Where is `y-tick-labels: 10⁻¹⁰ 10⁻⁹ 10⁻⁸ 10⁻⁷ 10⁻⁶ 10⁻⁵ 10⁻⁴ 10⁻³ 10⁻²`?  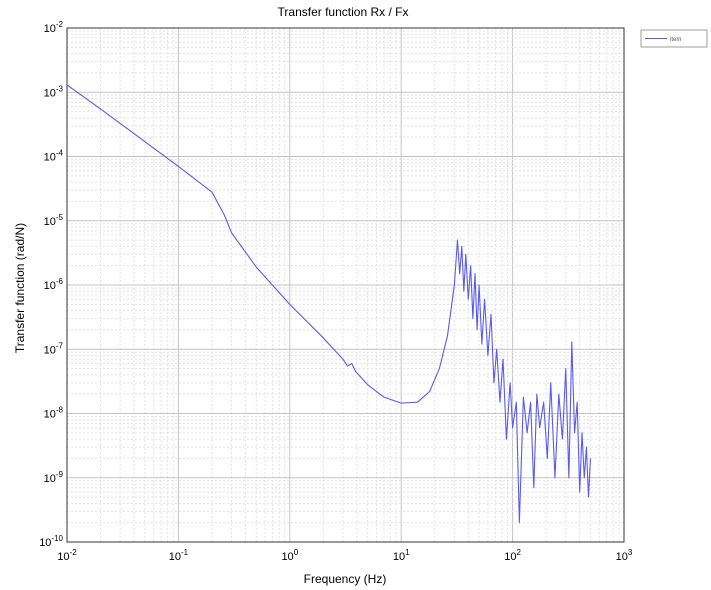 y-tick-labels: 10⁻¹⁰ 10⁻⁹ 10⁻⁸ 10⁻⁷ 10⁻⁶ 10⁻⁵ 10⁻⁴ 10⁻³ 10⁻² is located at coordinates (51, 284).